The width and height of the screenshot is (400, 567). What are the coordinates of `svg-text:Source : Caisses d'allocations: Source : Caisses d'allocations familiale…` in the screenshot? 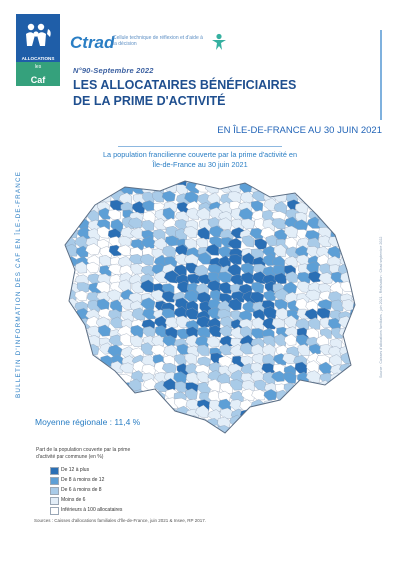 It's located at (381, 307).